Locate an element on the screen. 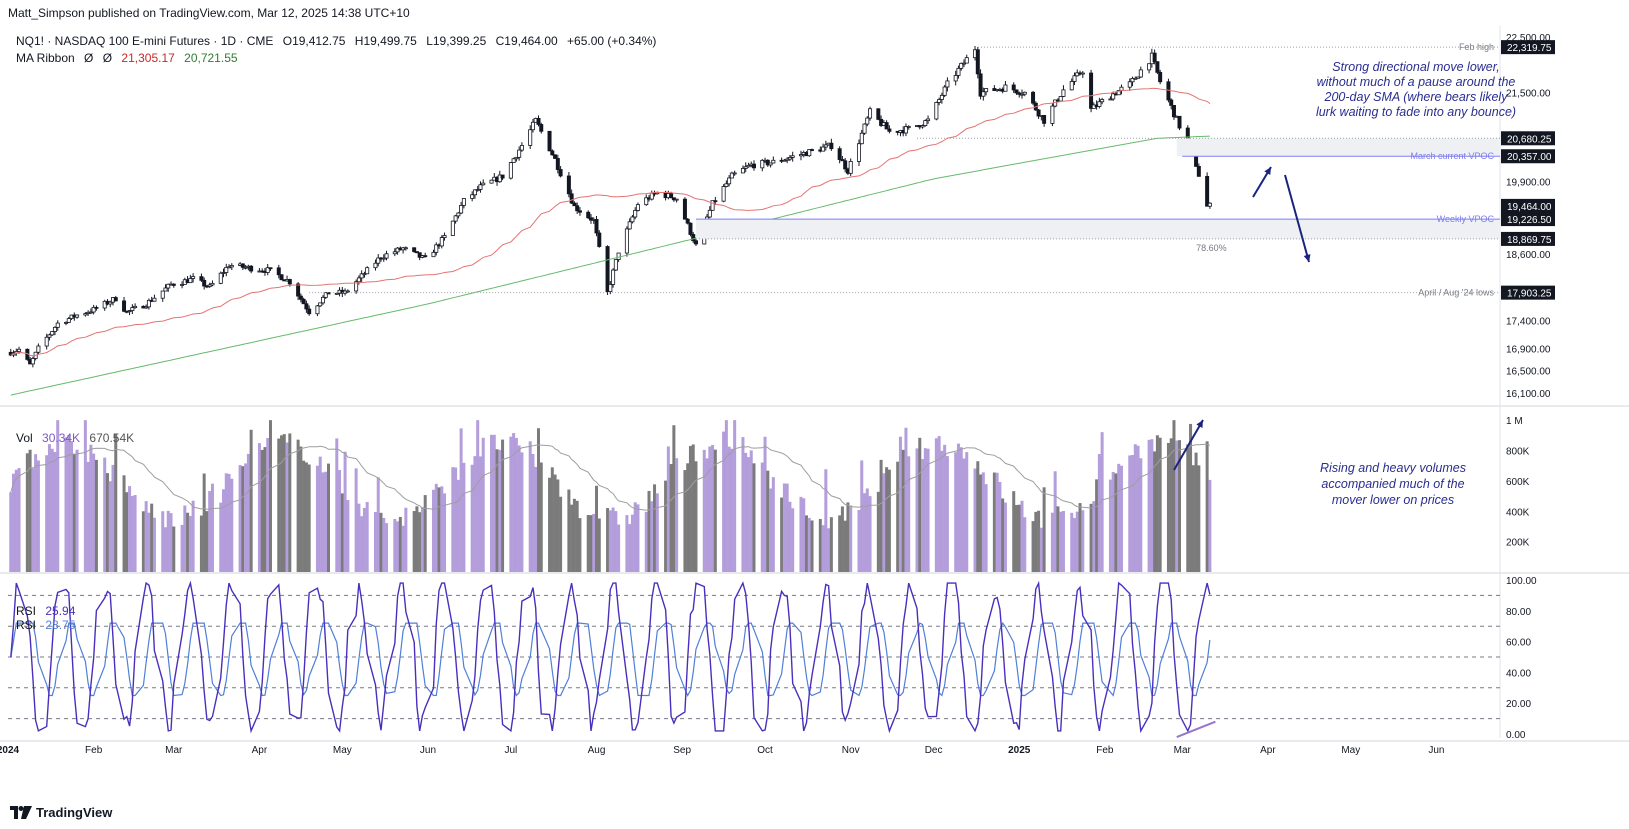 The width and height of the screenshot is (1629, 829). time-axis-tick: Mar is located at coordinates (1183, 750).